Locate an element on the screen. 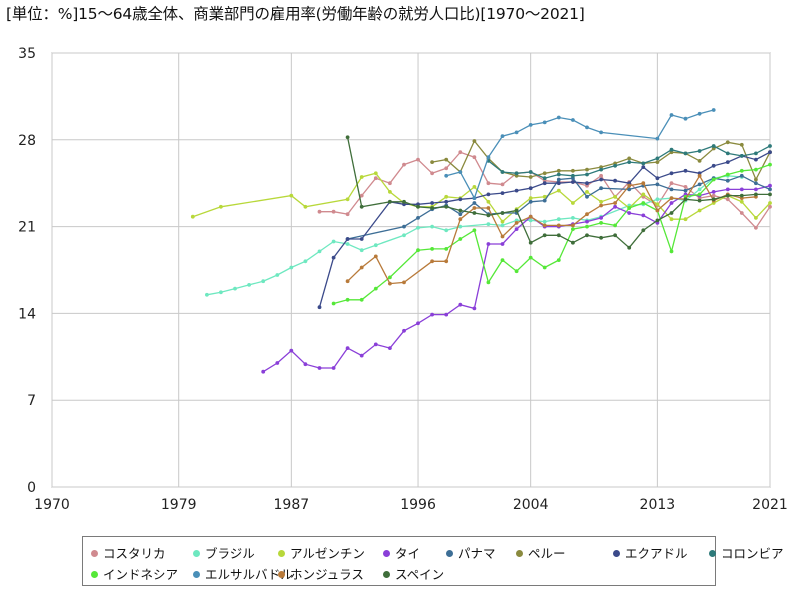 The width and height of the screenshot is (800, 600). x-tick-label: 1987 is located at coordinates (292, 505).